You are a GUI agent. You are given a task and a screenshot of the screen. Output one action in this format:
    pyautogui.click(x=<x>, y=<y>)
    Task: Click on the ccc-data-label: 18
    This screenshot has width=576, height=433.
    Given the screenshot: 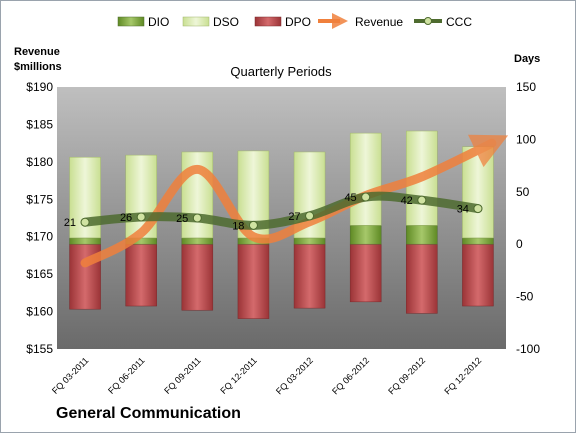 What is the action you would take?
    pyautogui.click(x=238, y=226)
    